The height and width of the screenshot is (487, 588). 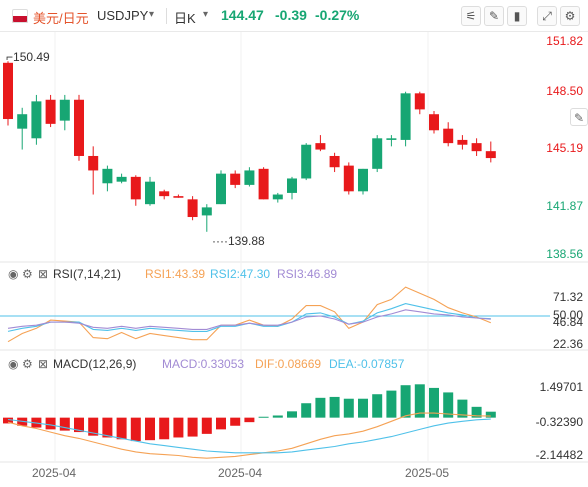 What do you see at coordinates (166, 16) in the screenshot?
I see `divider` at bounding box center [166, 16].